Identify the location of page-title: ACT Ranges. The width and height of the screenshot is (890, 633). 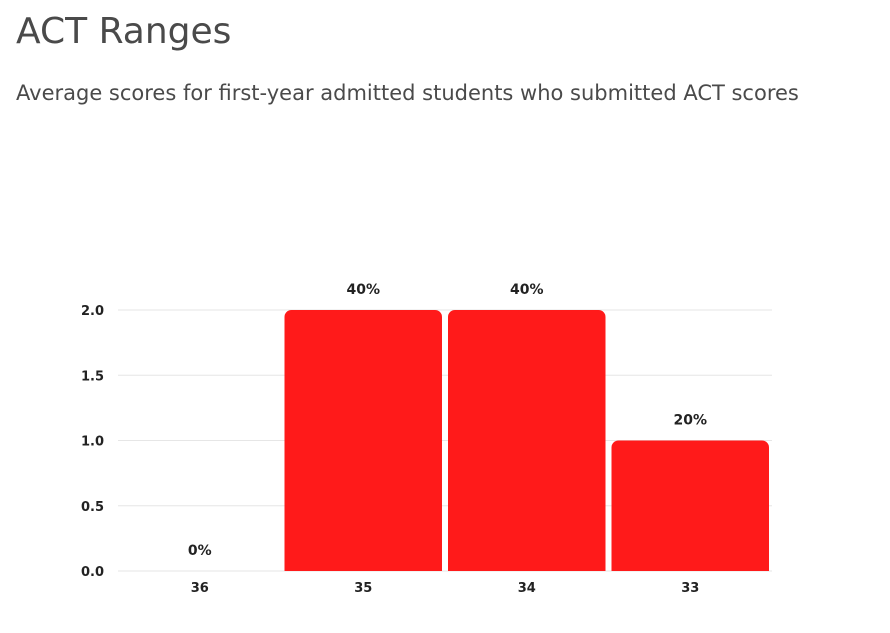
(124, 31).